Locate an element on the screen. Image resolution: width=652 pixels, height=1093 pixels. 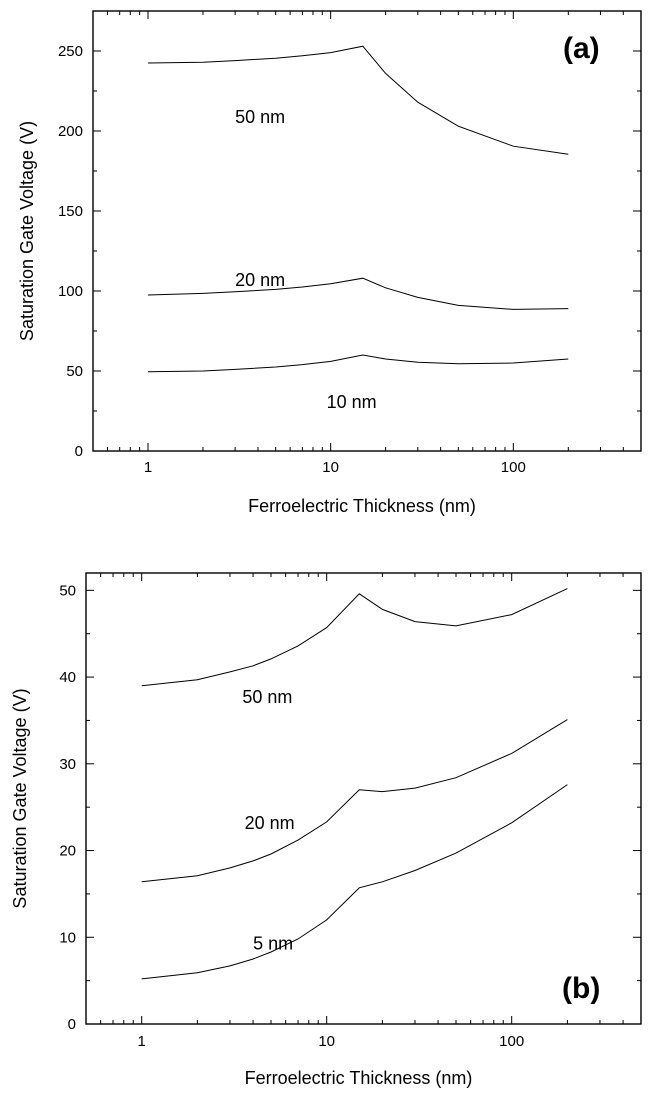
y-tick-label: 30 is located at coordinates (67, 764).